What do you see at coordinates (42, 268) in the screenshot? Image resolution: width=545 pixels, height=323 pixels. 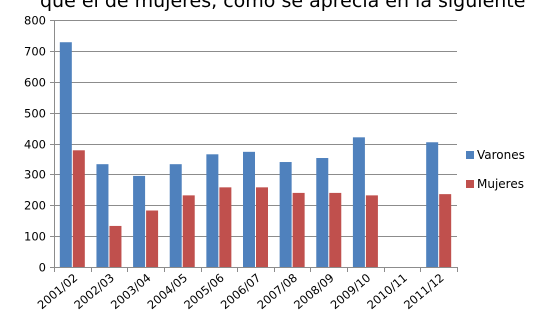 I see `y-tick-label: 0` at bounding box center [42, 268].